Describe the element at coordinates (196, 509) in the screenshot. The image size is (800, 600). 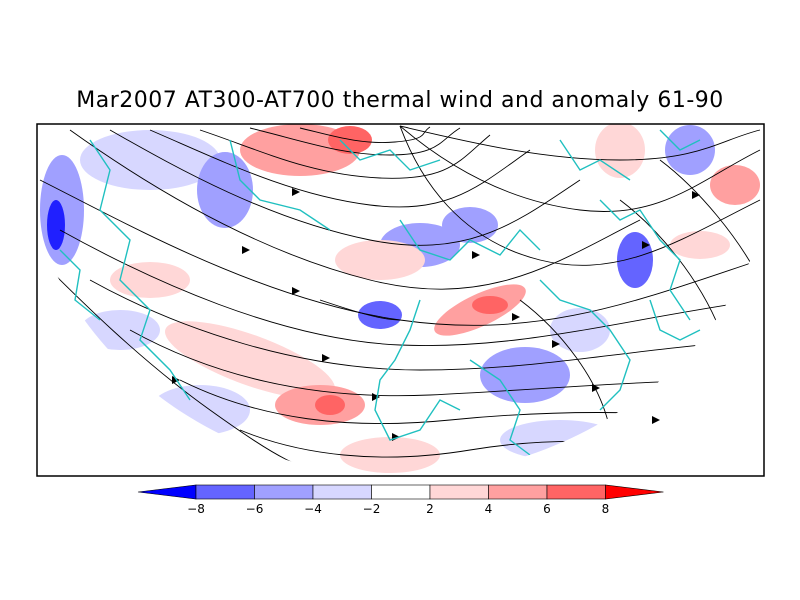
I see `colorbar-tick-label: −8` at that location.